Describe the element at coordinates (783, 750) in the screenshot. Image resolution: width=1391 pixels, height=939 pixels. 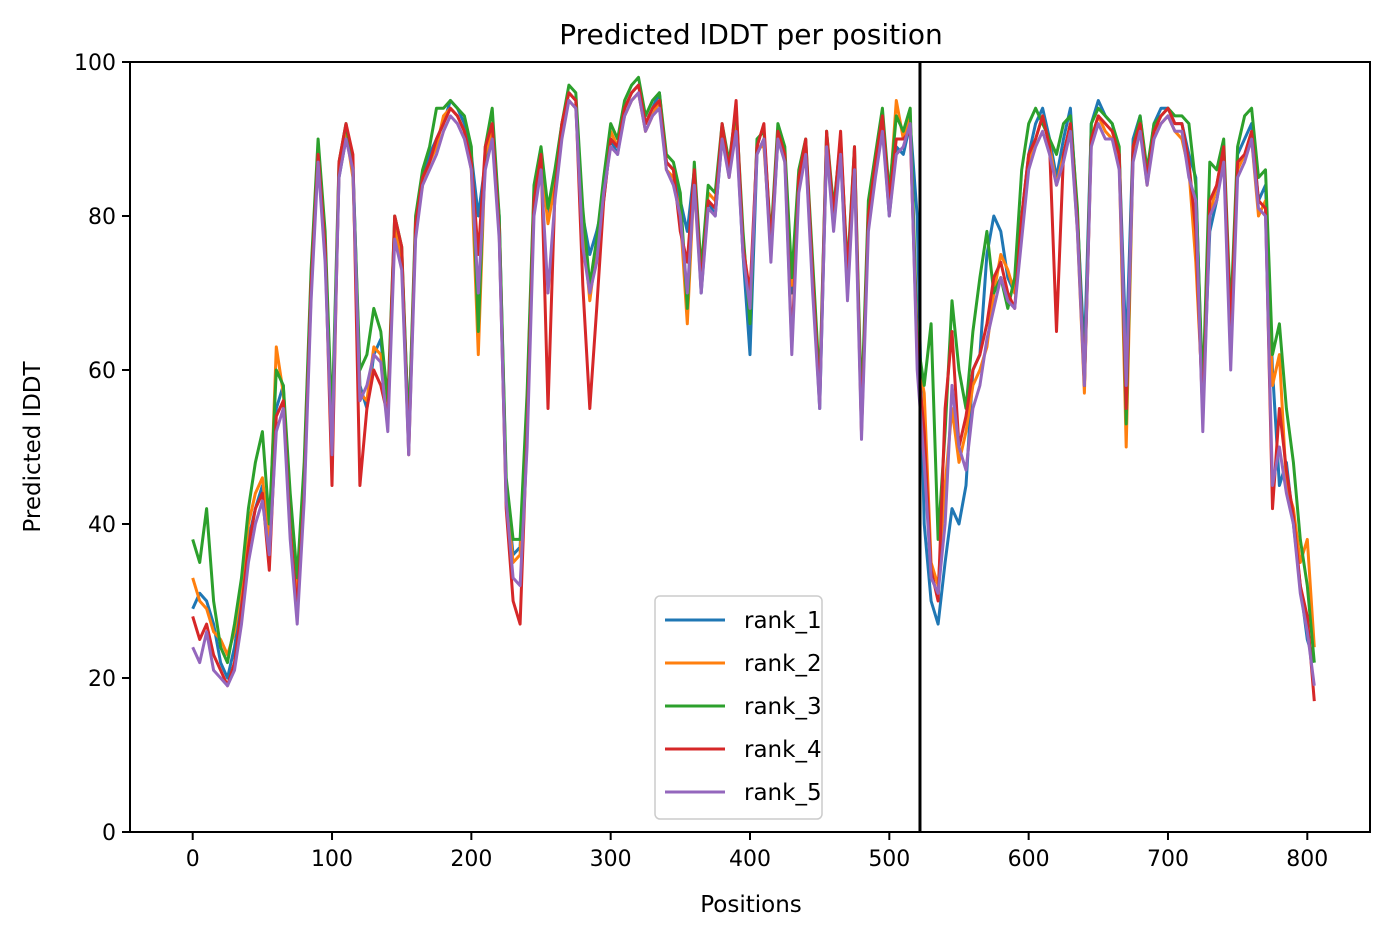
I see `legend-label-rank_4: rank_4` at that location.